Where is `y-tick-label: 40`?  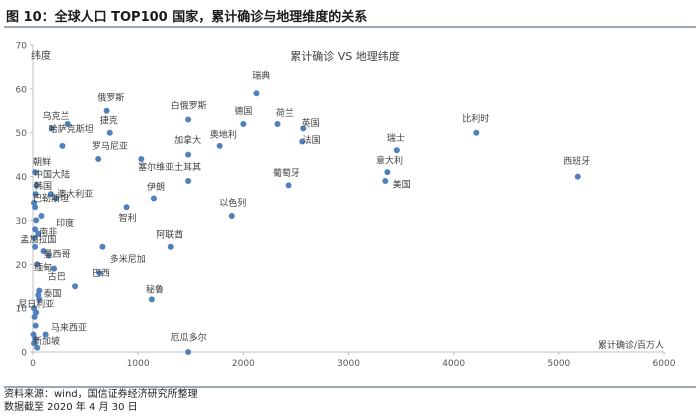 y-tick-label: 40 is located at coordinates (22, 178).